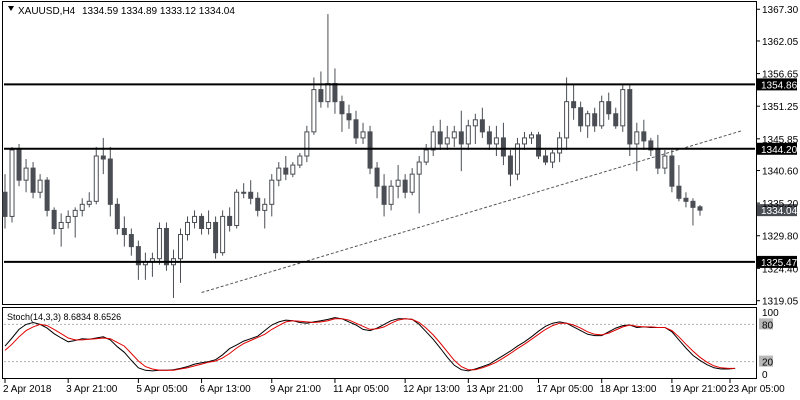  What do you see at coordinates (779, 85) in the screenshot?
I see `level-price-label: 1354.86` at bounding box center [779, 85].